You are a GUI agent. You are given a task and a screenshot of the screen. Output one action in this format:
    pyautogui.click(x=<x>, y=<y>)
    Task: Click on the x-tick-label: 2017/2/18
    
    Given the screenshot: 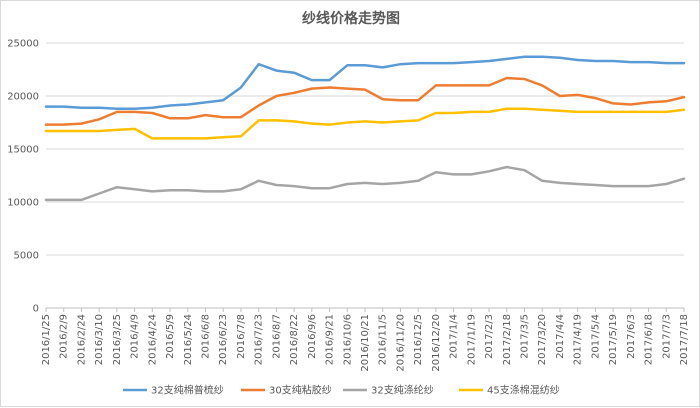 What is the action you would take?
    pyautogui.click(x=507, y=339)
    